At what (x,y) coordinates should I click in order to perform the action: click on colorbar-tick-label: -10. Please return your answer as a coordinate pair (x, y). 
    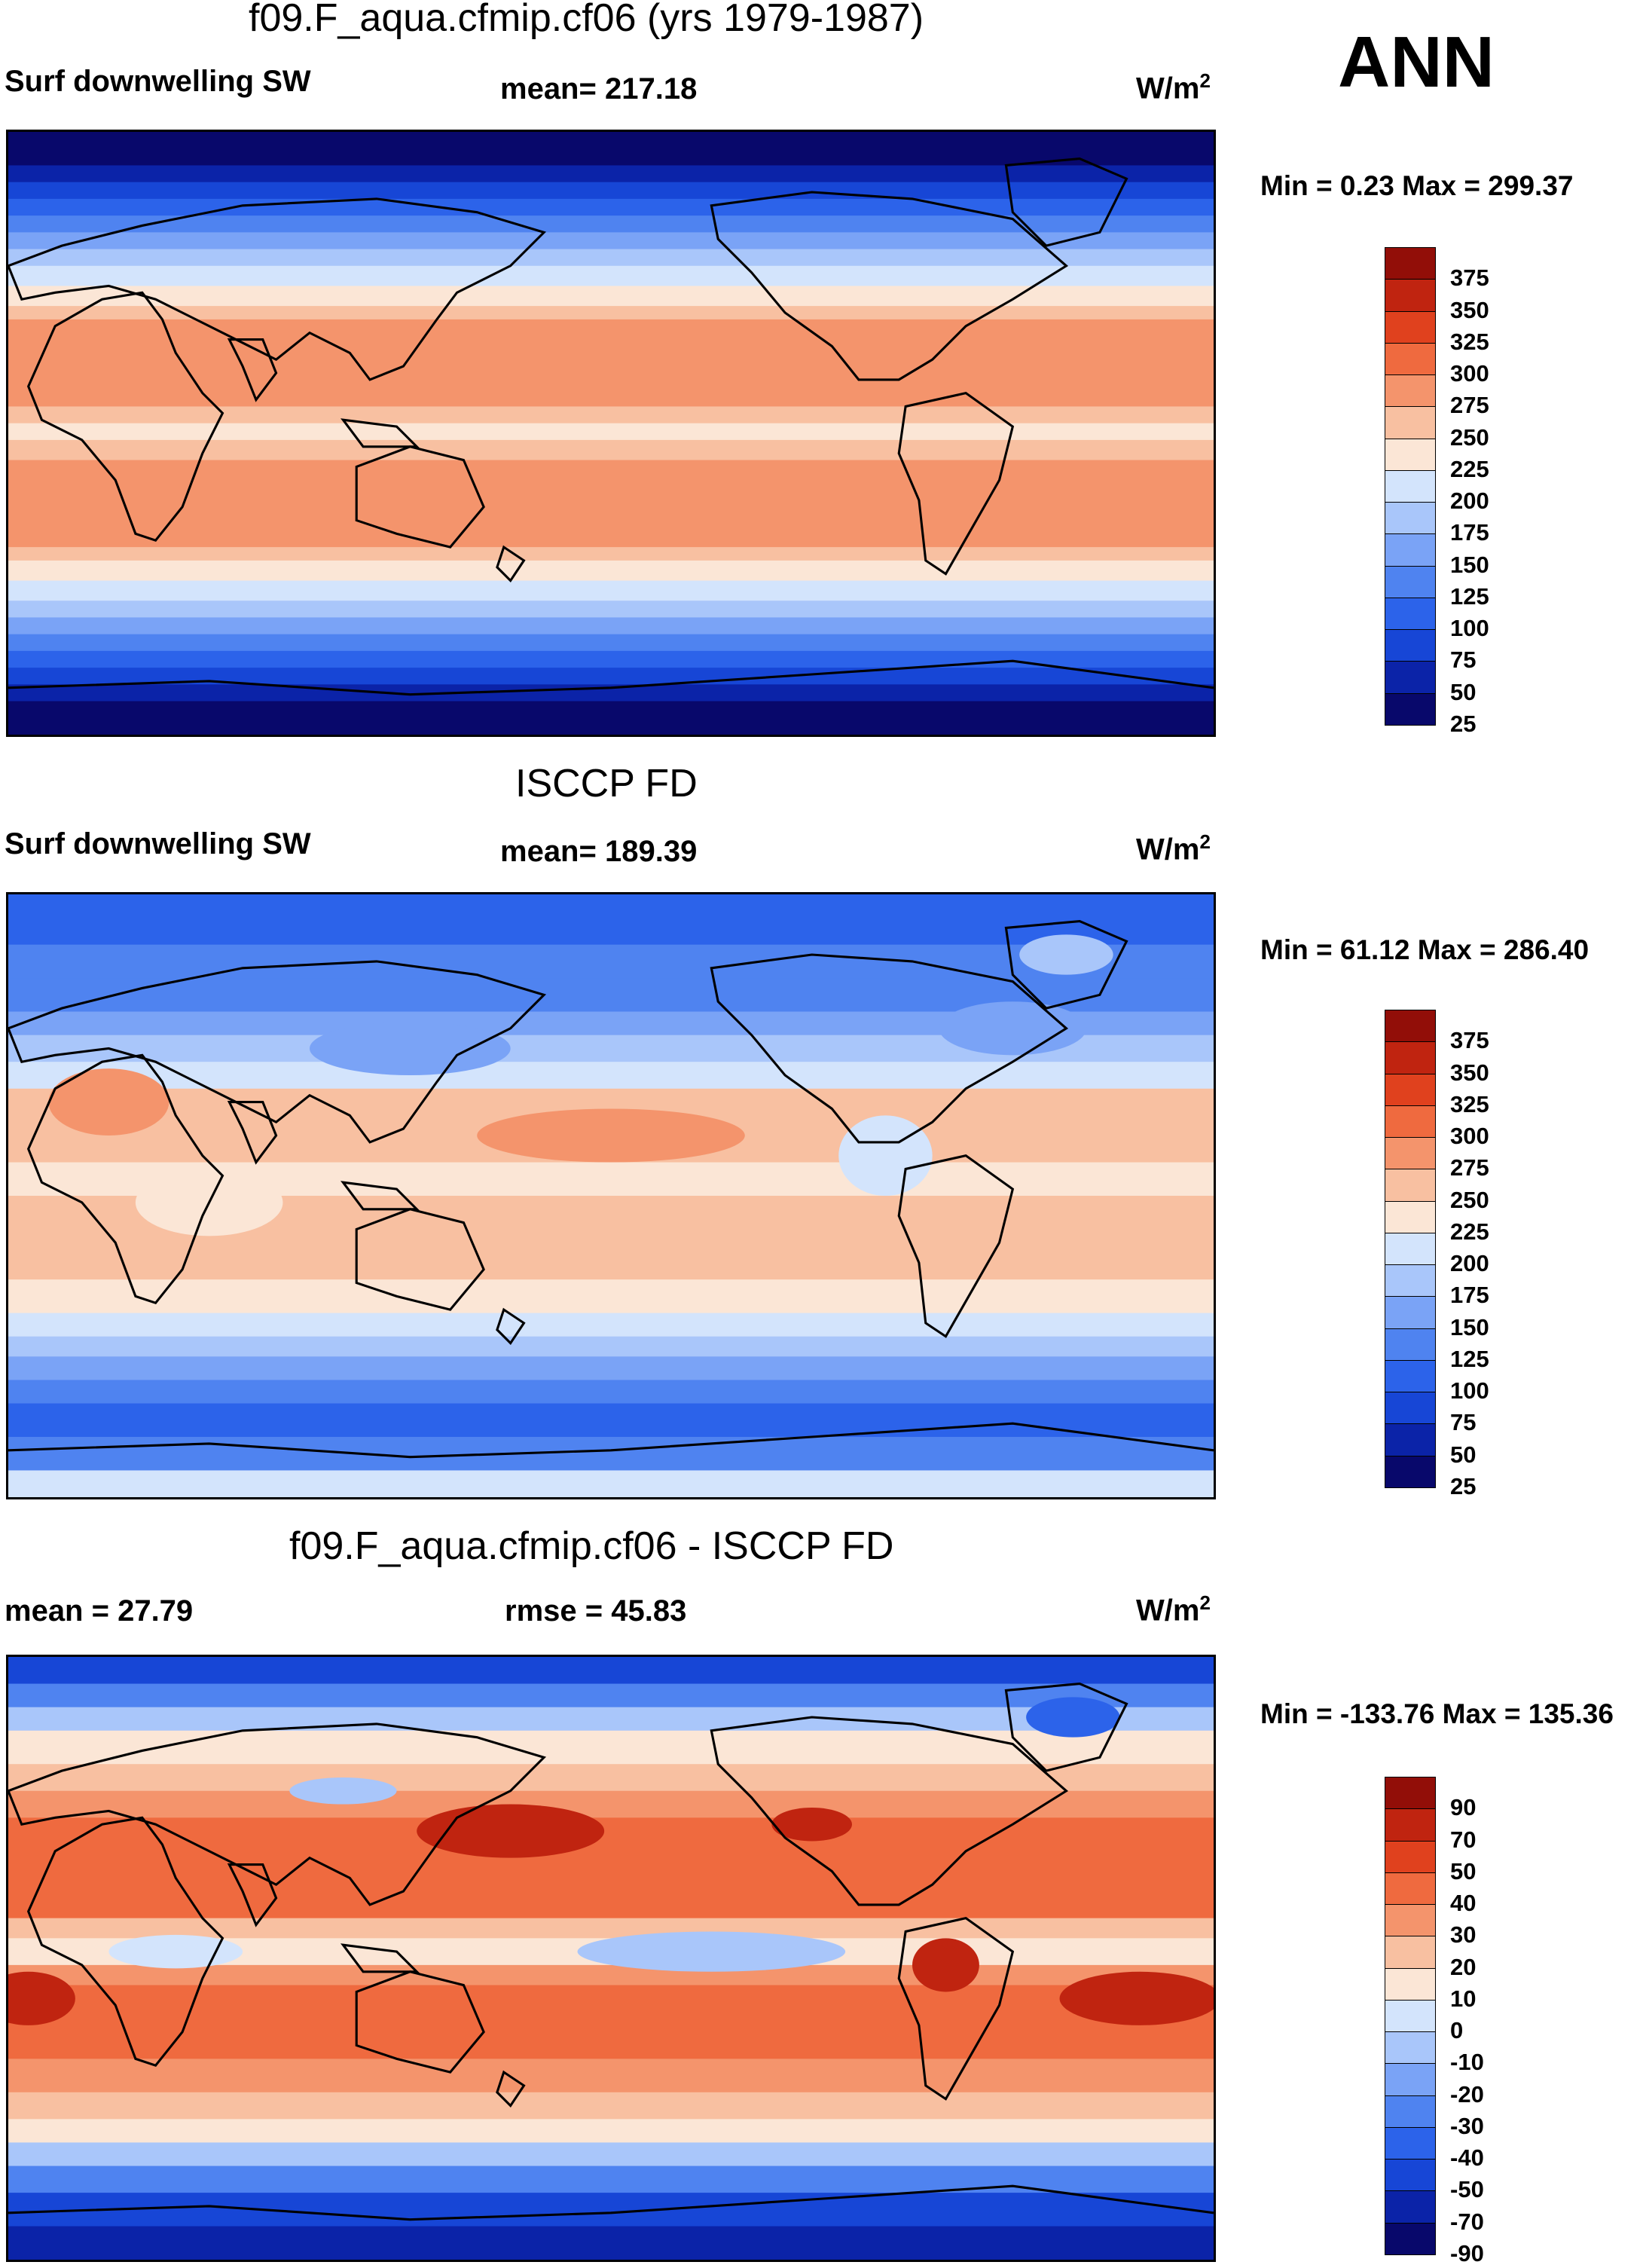
    Looking at the image, I should click on (1467, 2062).